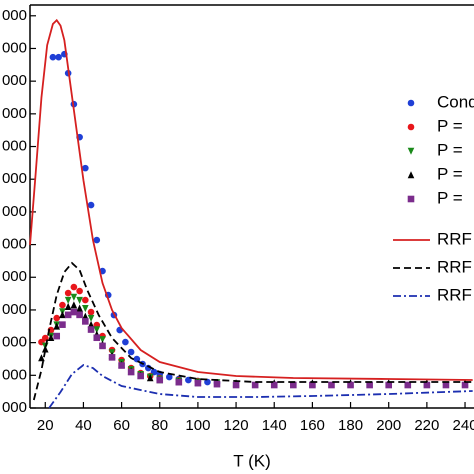  Describe the element at coordinates (236, 425) in the screenshot. I see `x-tick-label: 120` at that location.